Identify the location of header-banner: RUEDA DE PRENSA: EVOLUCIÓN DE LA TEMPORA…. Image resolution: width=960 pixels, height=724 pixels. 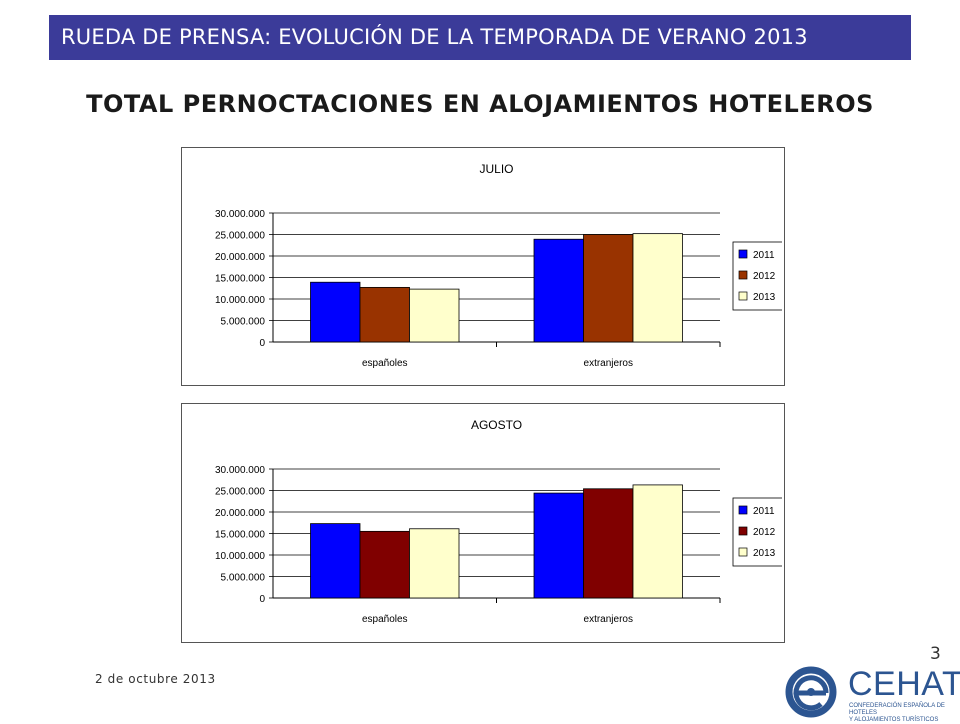
(480, 37).